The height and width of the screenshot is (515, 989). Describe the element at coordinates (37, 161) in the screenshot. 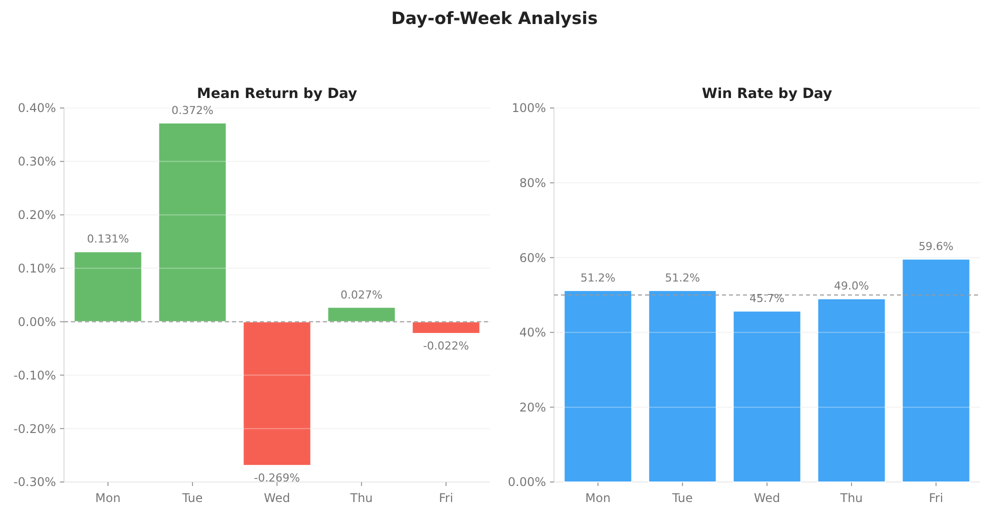

I see `y-tick-label: 0.30%` at that location.